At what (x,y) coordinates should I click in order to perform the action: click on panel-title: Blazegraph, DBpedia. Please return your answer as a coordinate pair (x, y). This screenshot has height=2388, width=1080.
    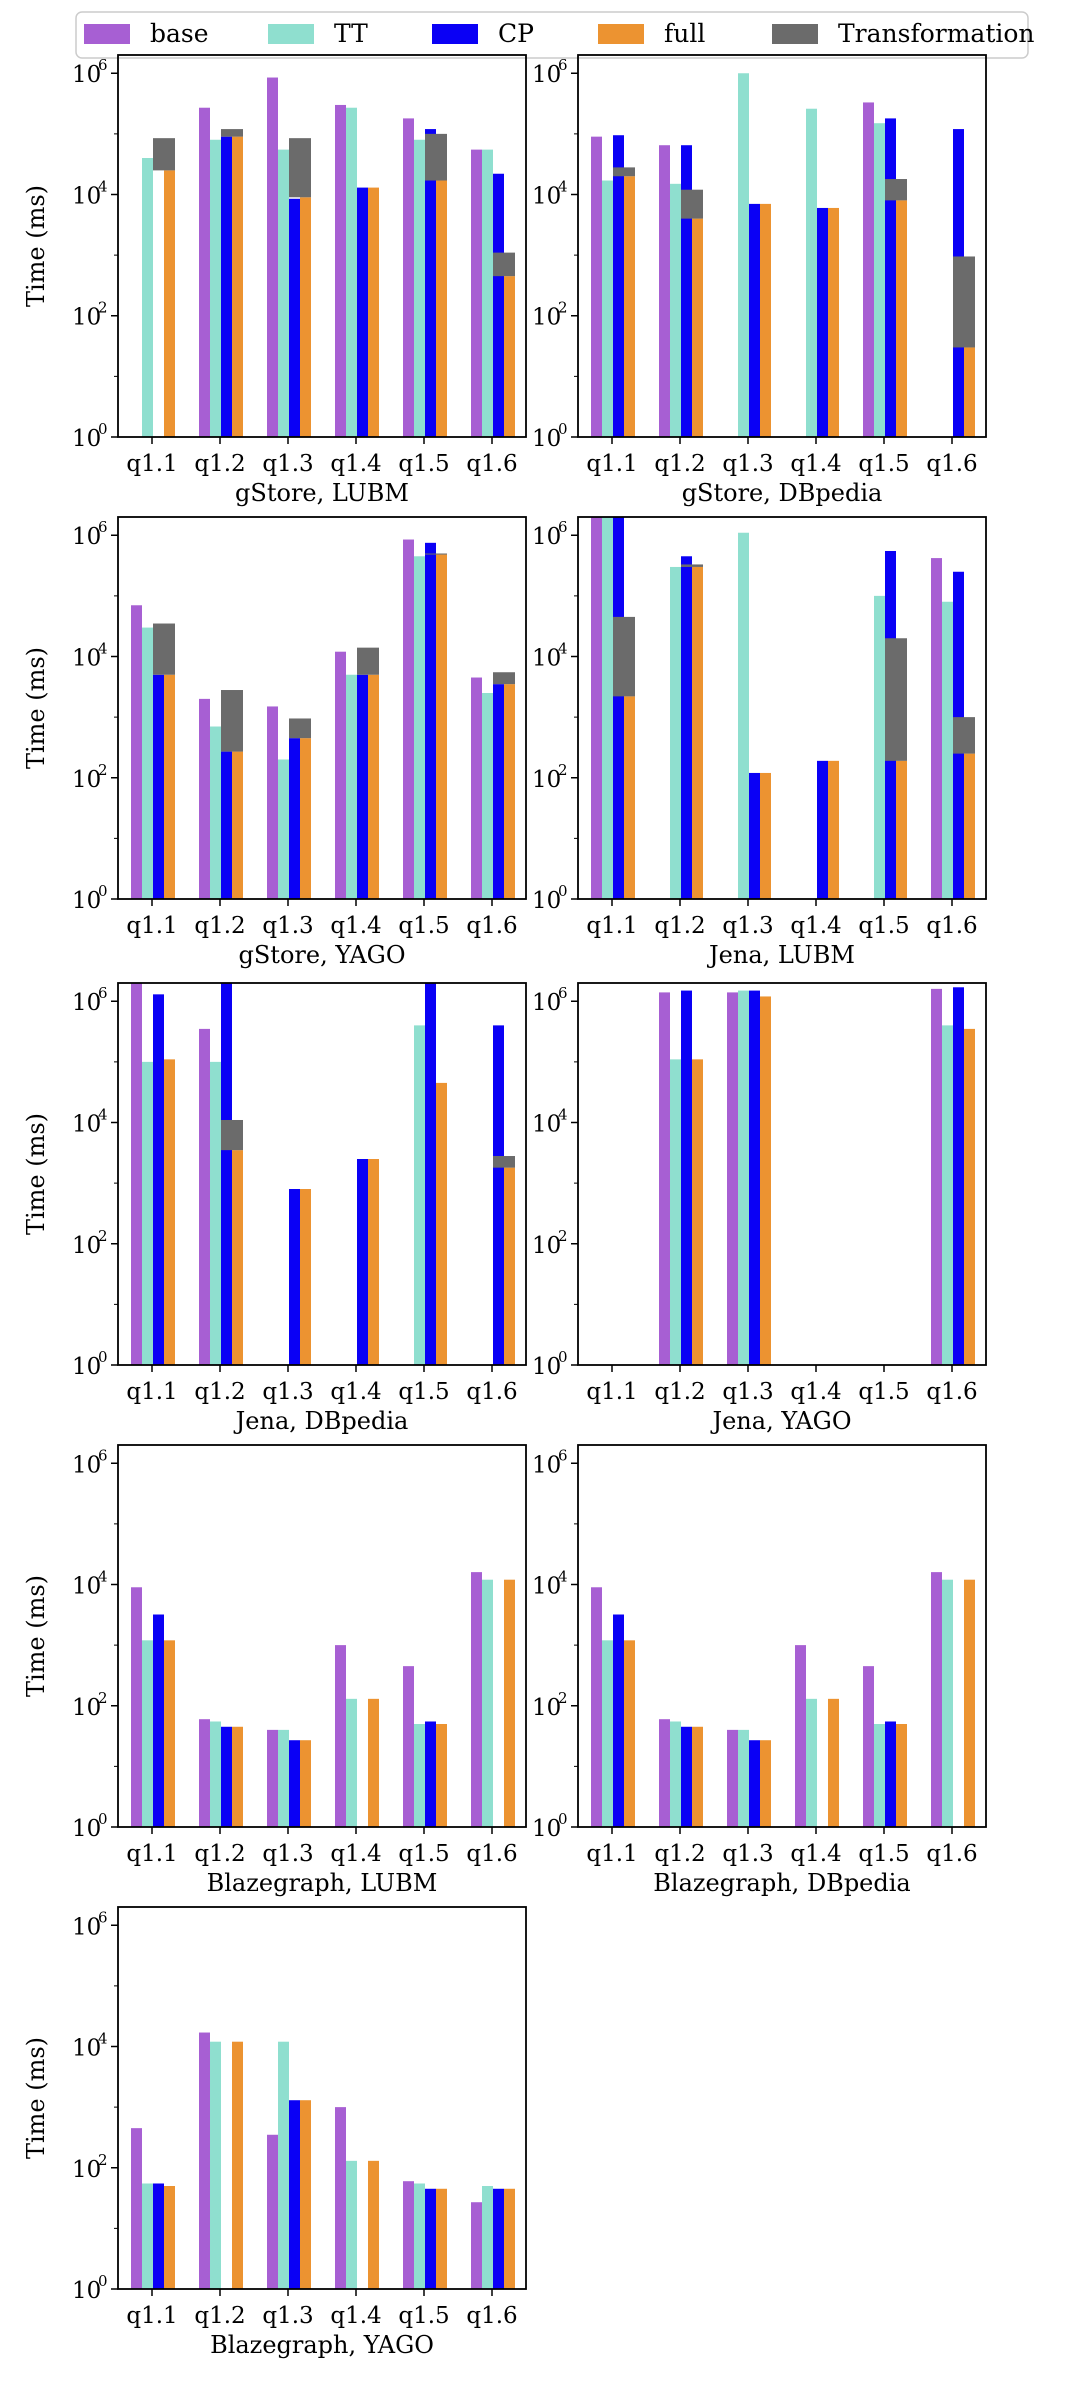
    Looking at the image, I should click on (781, 1883).